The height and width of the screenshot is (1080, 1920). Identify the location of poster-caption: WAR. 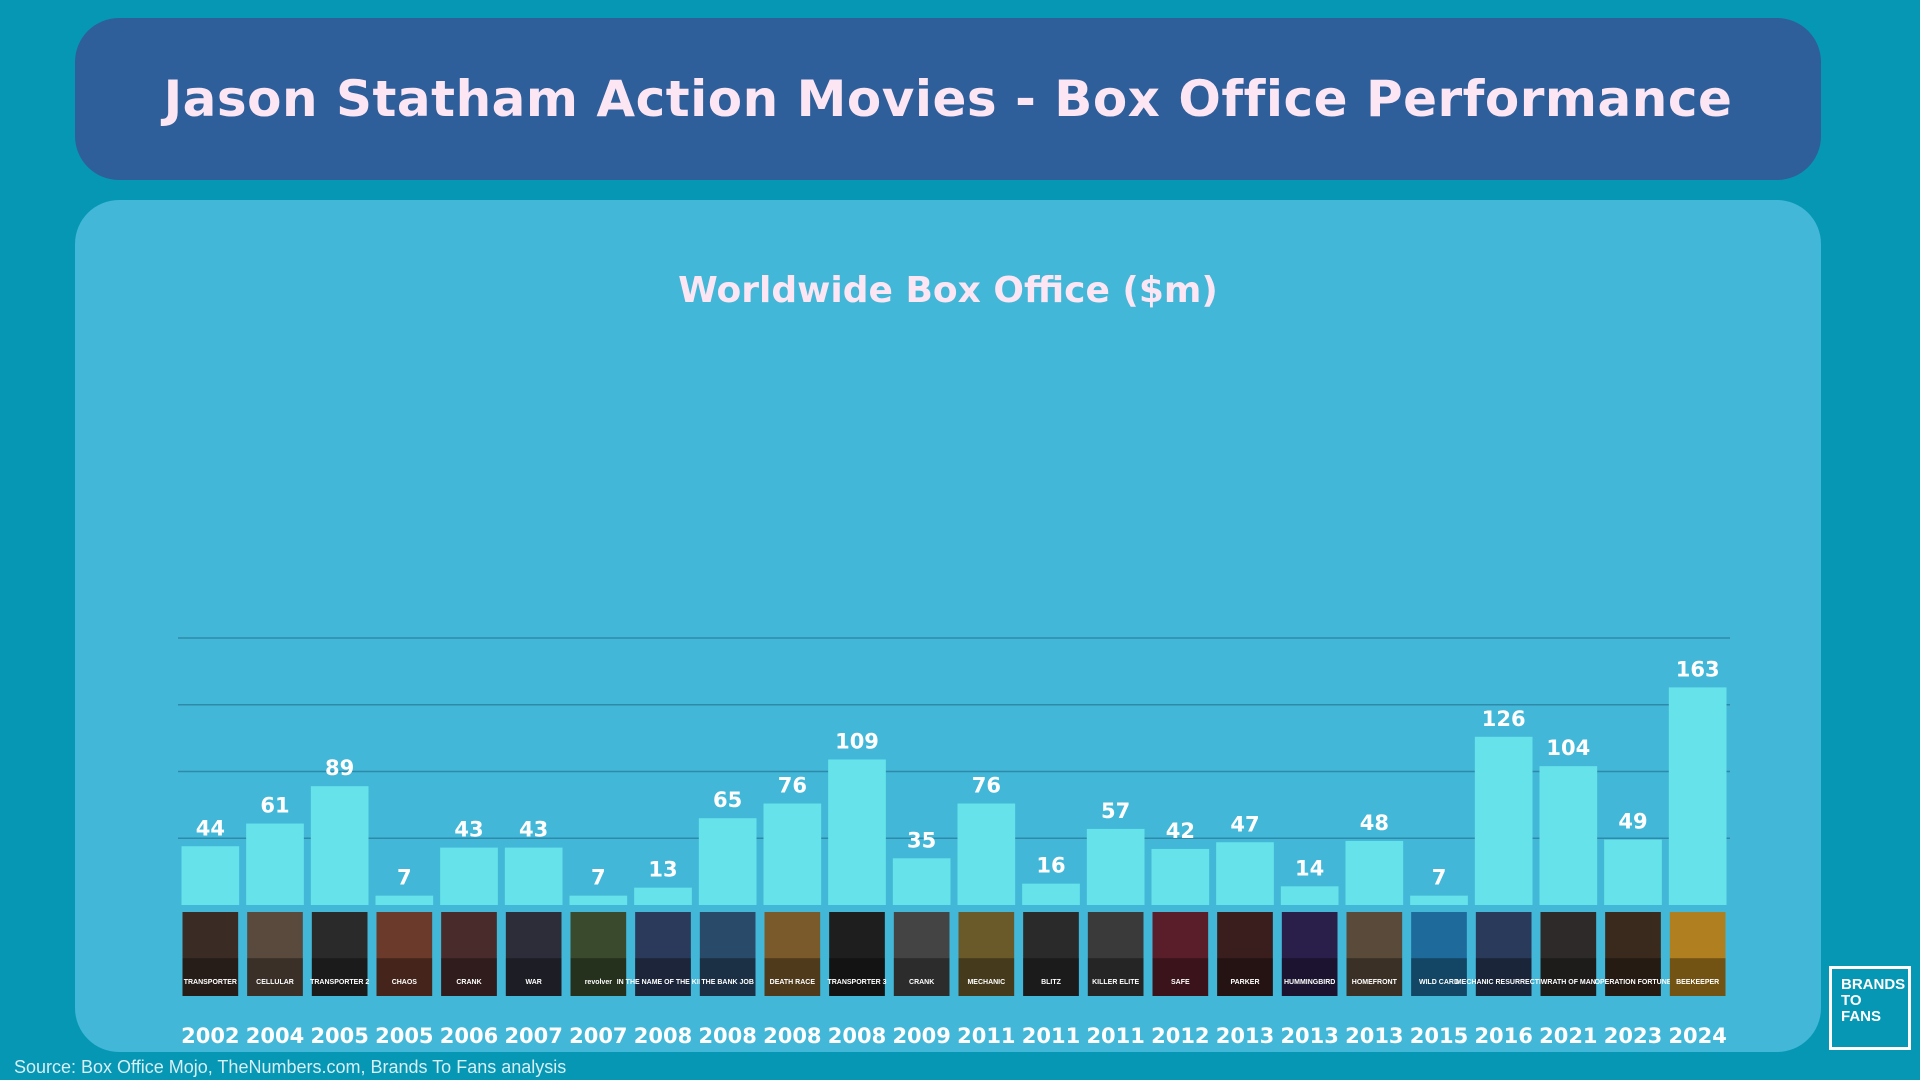
(533, 982).